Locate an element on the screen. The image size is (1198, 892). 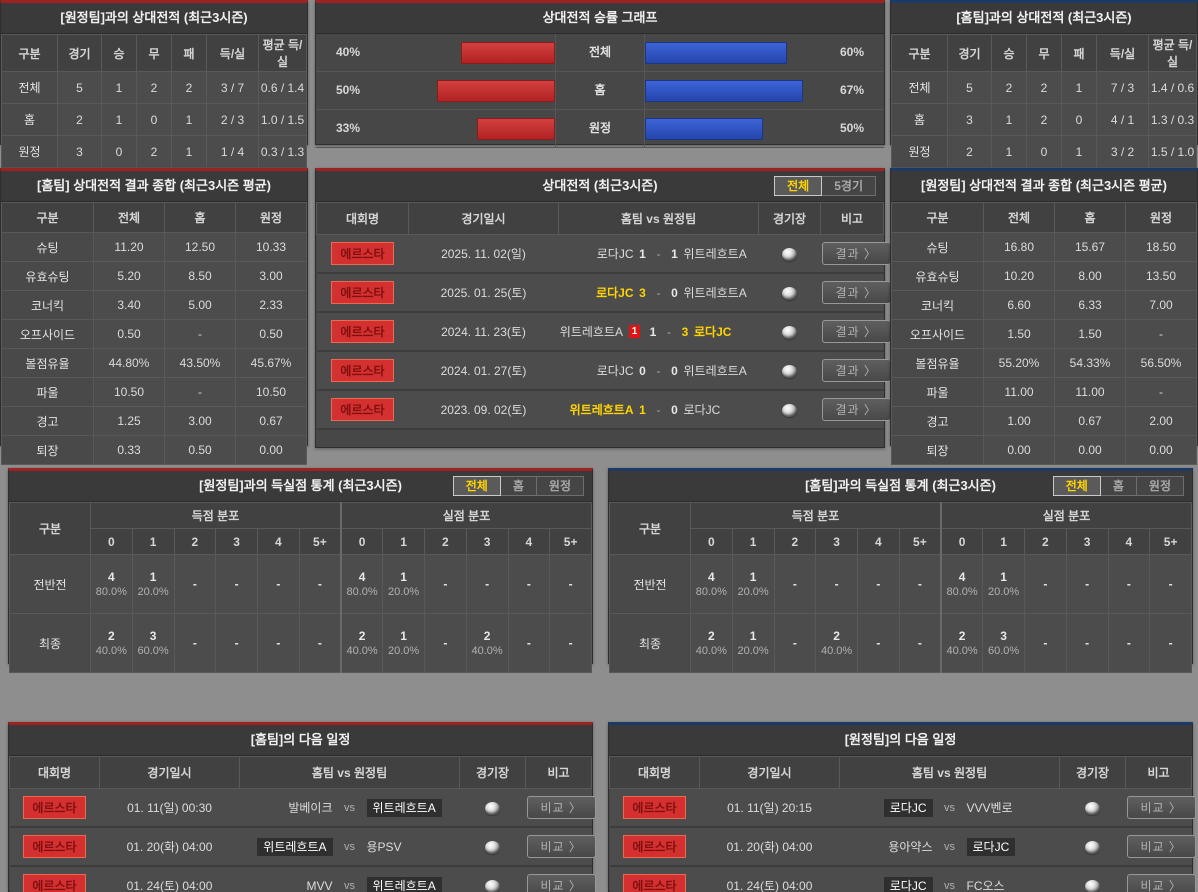
row-label: 전체 is located at coordinates (29, 87).